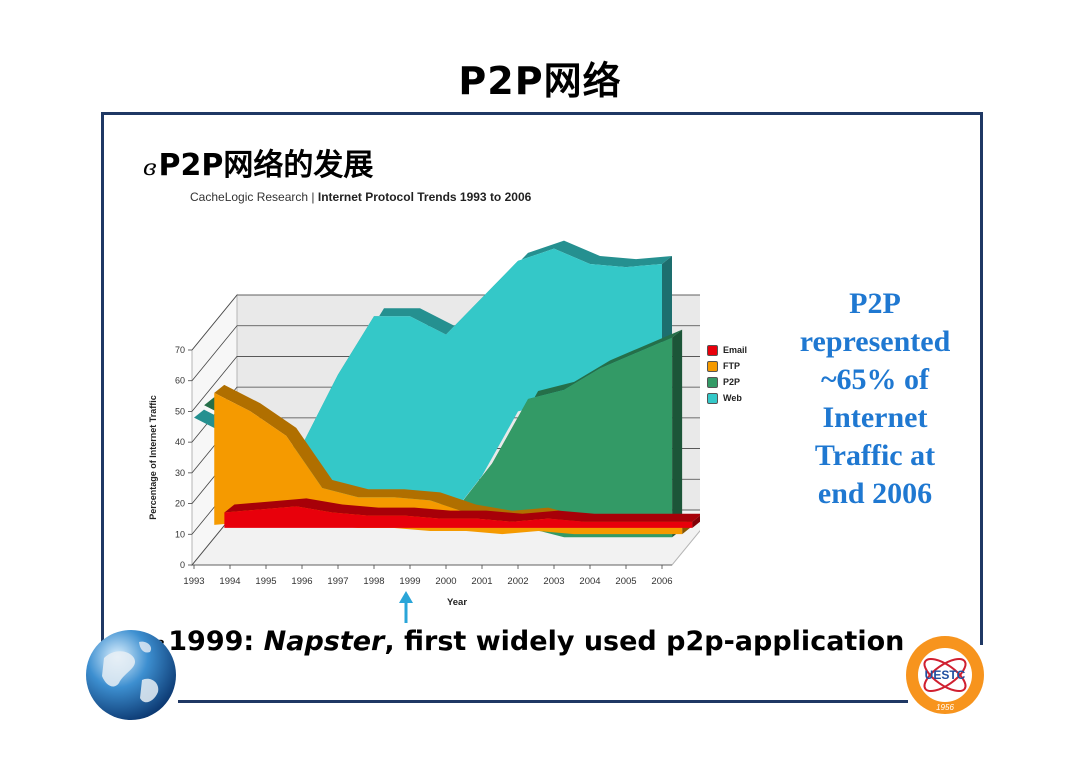 The height and width of the screenshot is (763, 1080). I want to click on legend-label: Web, so click(732, 398).